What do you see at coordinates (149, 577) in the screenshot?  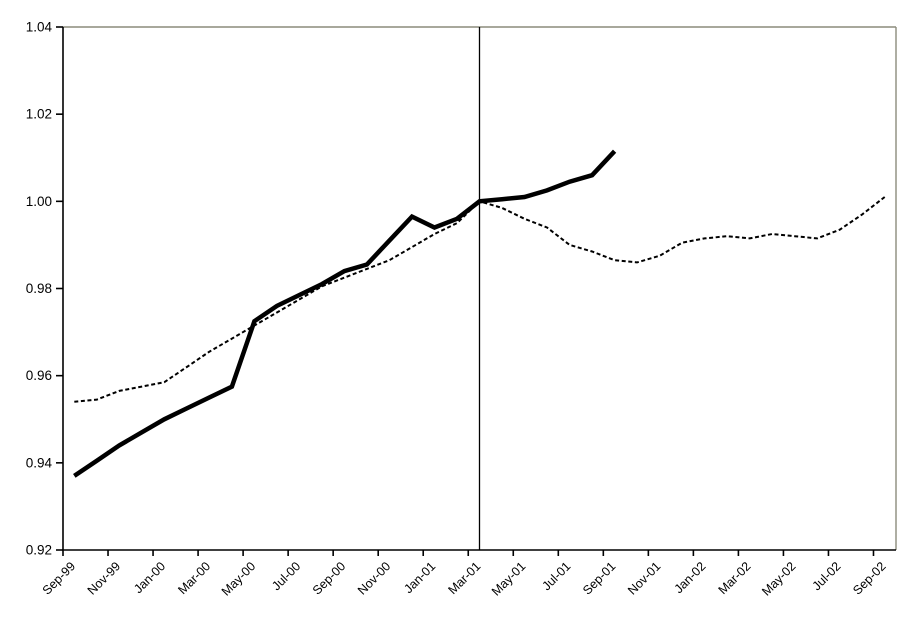 I see `x-axis-tick-label: Jan-00` at bounding box center [149, 577].